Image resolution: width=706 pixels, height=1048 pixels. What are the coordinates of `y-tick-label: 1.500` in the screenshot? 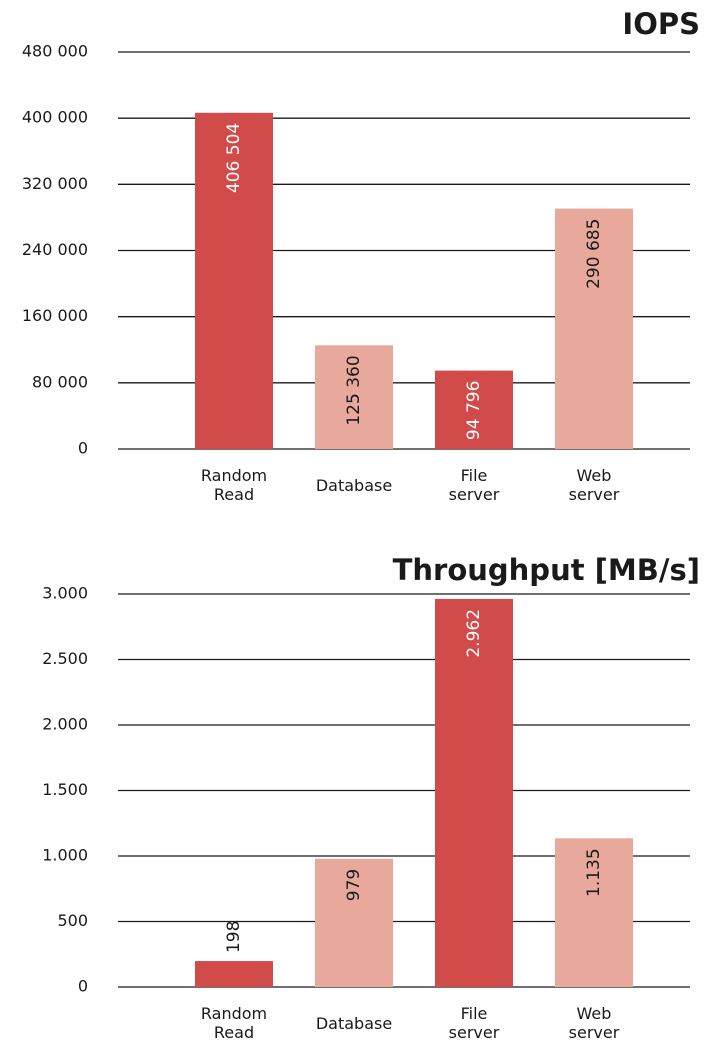 It's located at (65, 789).